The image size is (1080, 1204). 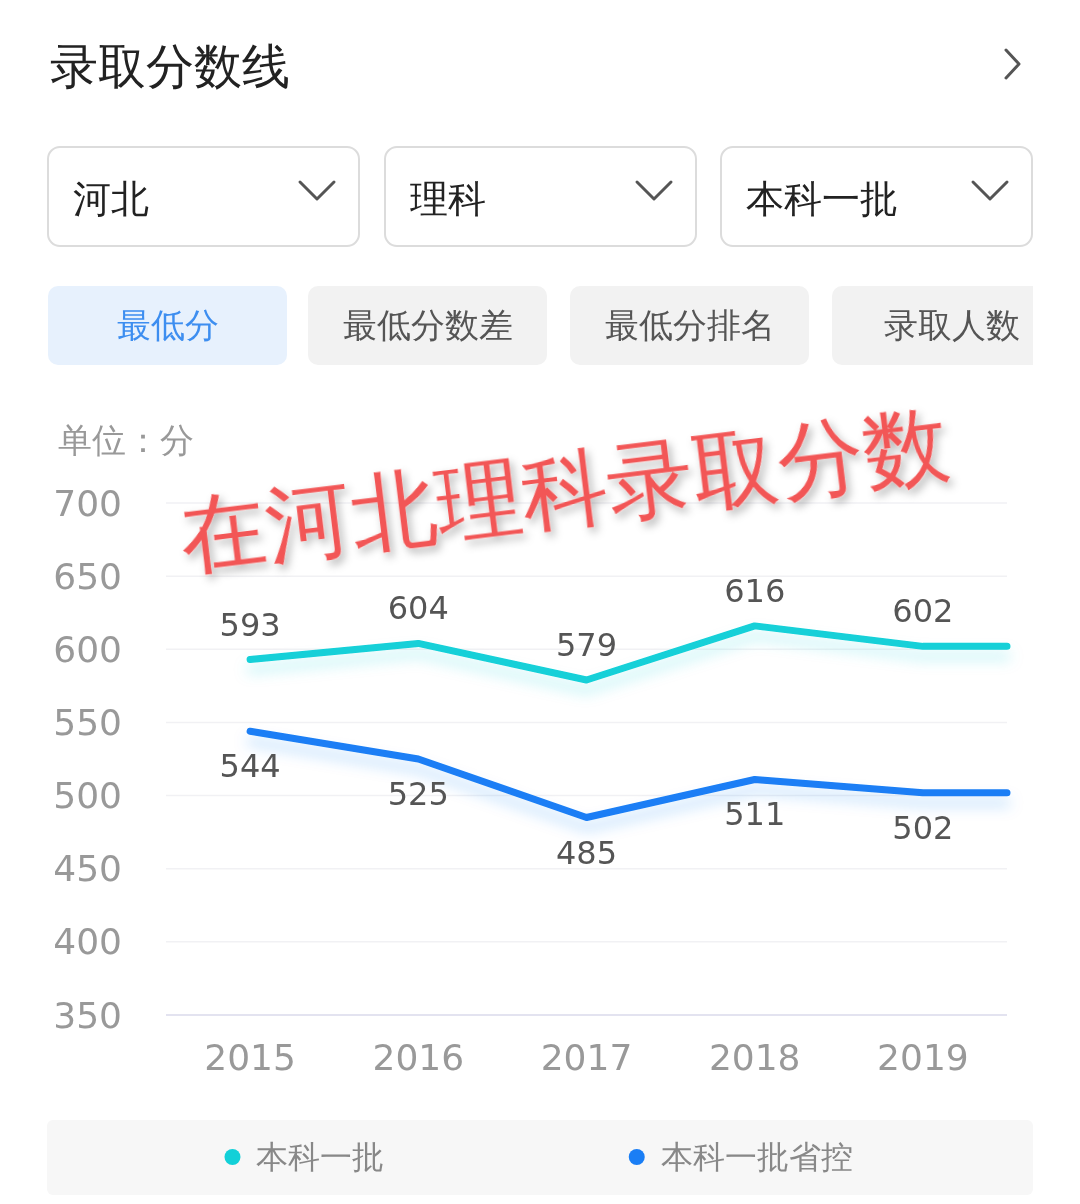 I want to click on y-tick-label: 500, so click(x=87, y=796).